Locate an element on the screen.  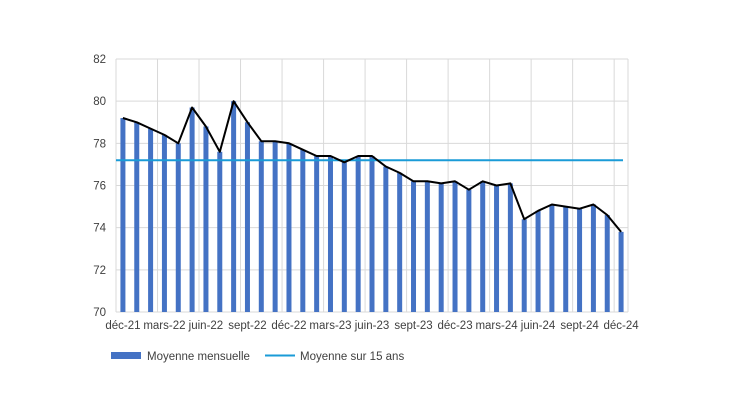
y-tick-74: 74 is located at coordinates (99, 229).